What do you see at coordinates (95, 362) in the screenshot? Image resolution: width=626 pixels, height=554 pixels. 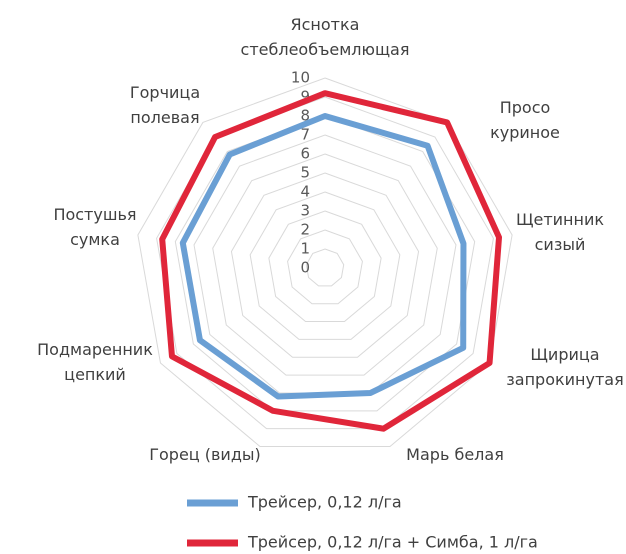 I see `category-label: Подмаренник цепкий` at bounding box center [95, 362].